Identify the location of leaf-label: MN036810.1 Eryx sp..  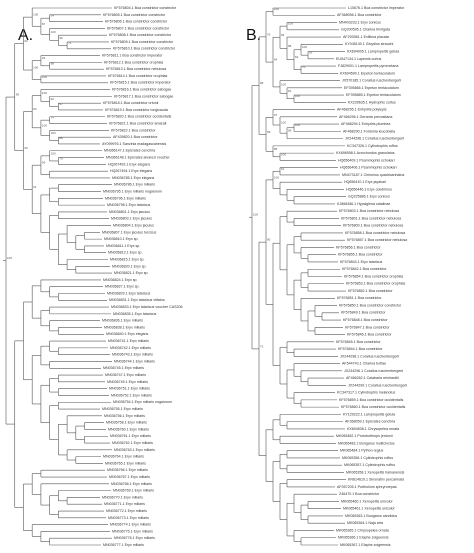
(121, 239).